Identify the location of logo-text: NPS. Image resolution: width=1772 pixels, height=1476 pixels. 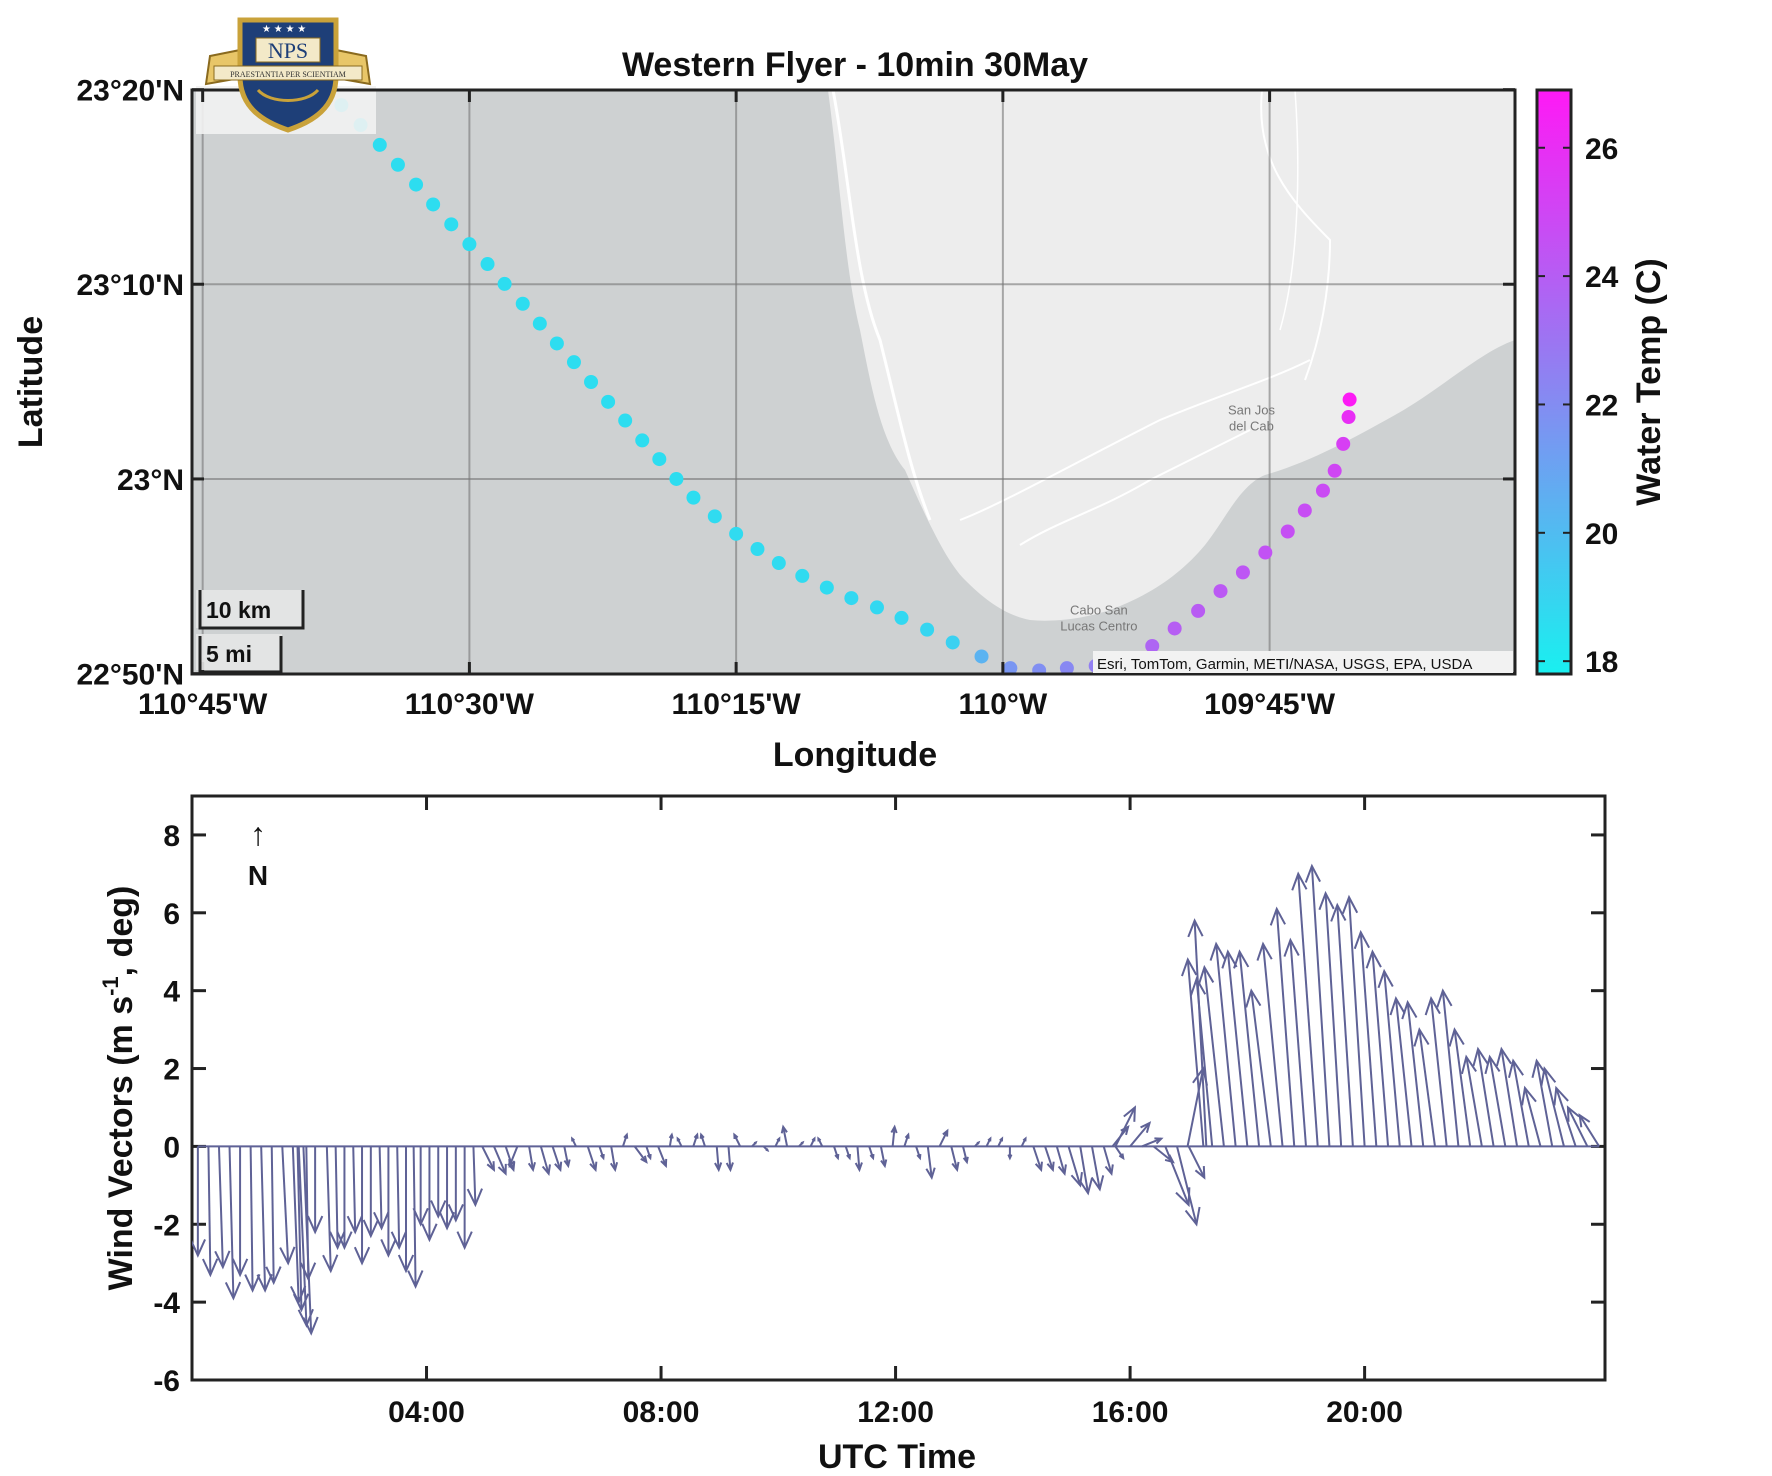
(288, 50).